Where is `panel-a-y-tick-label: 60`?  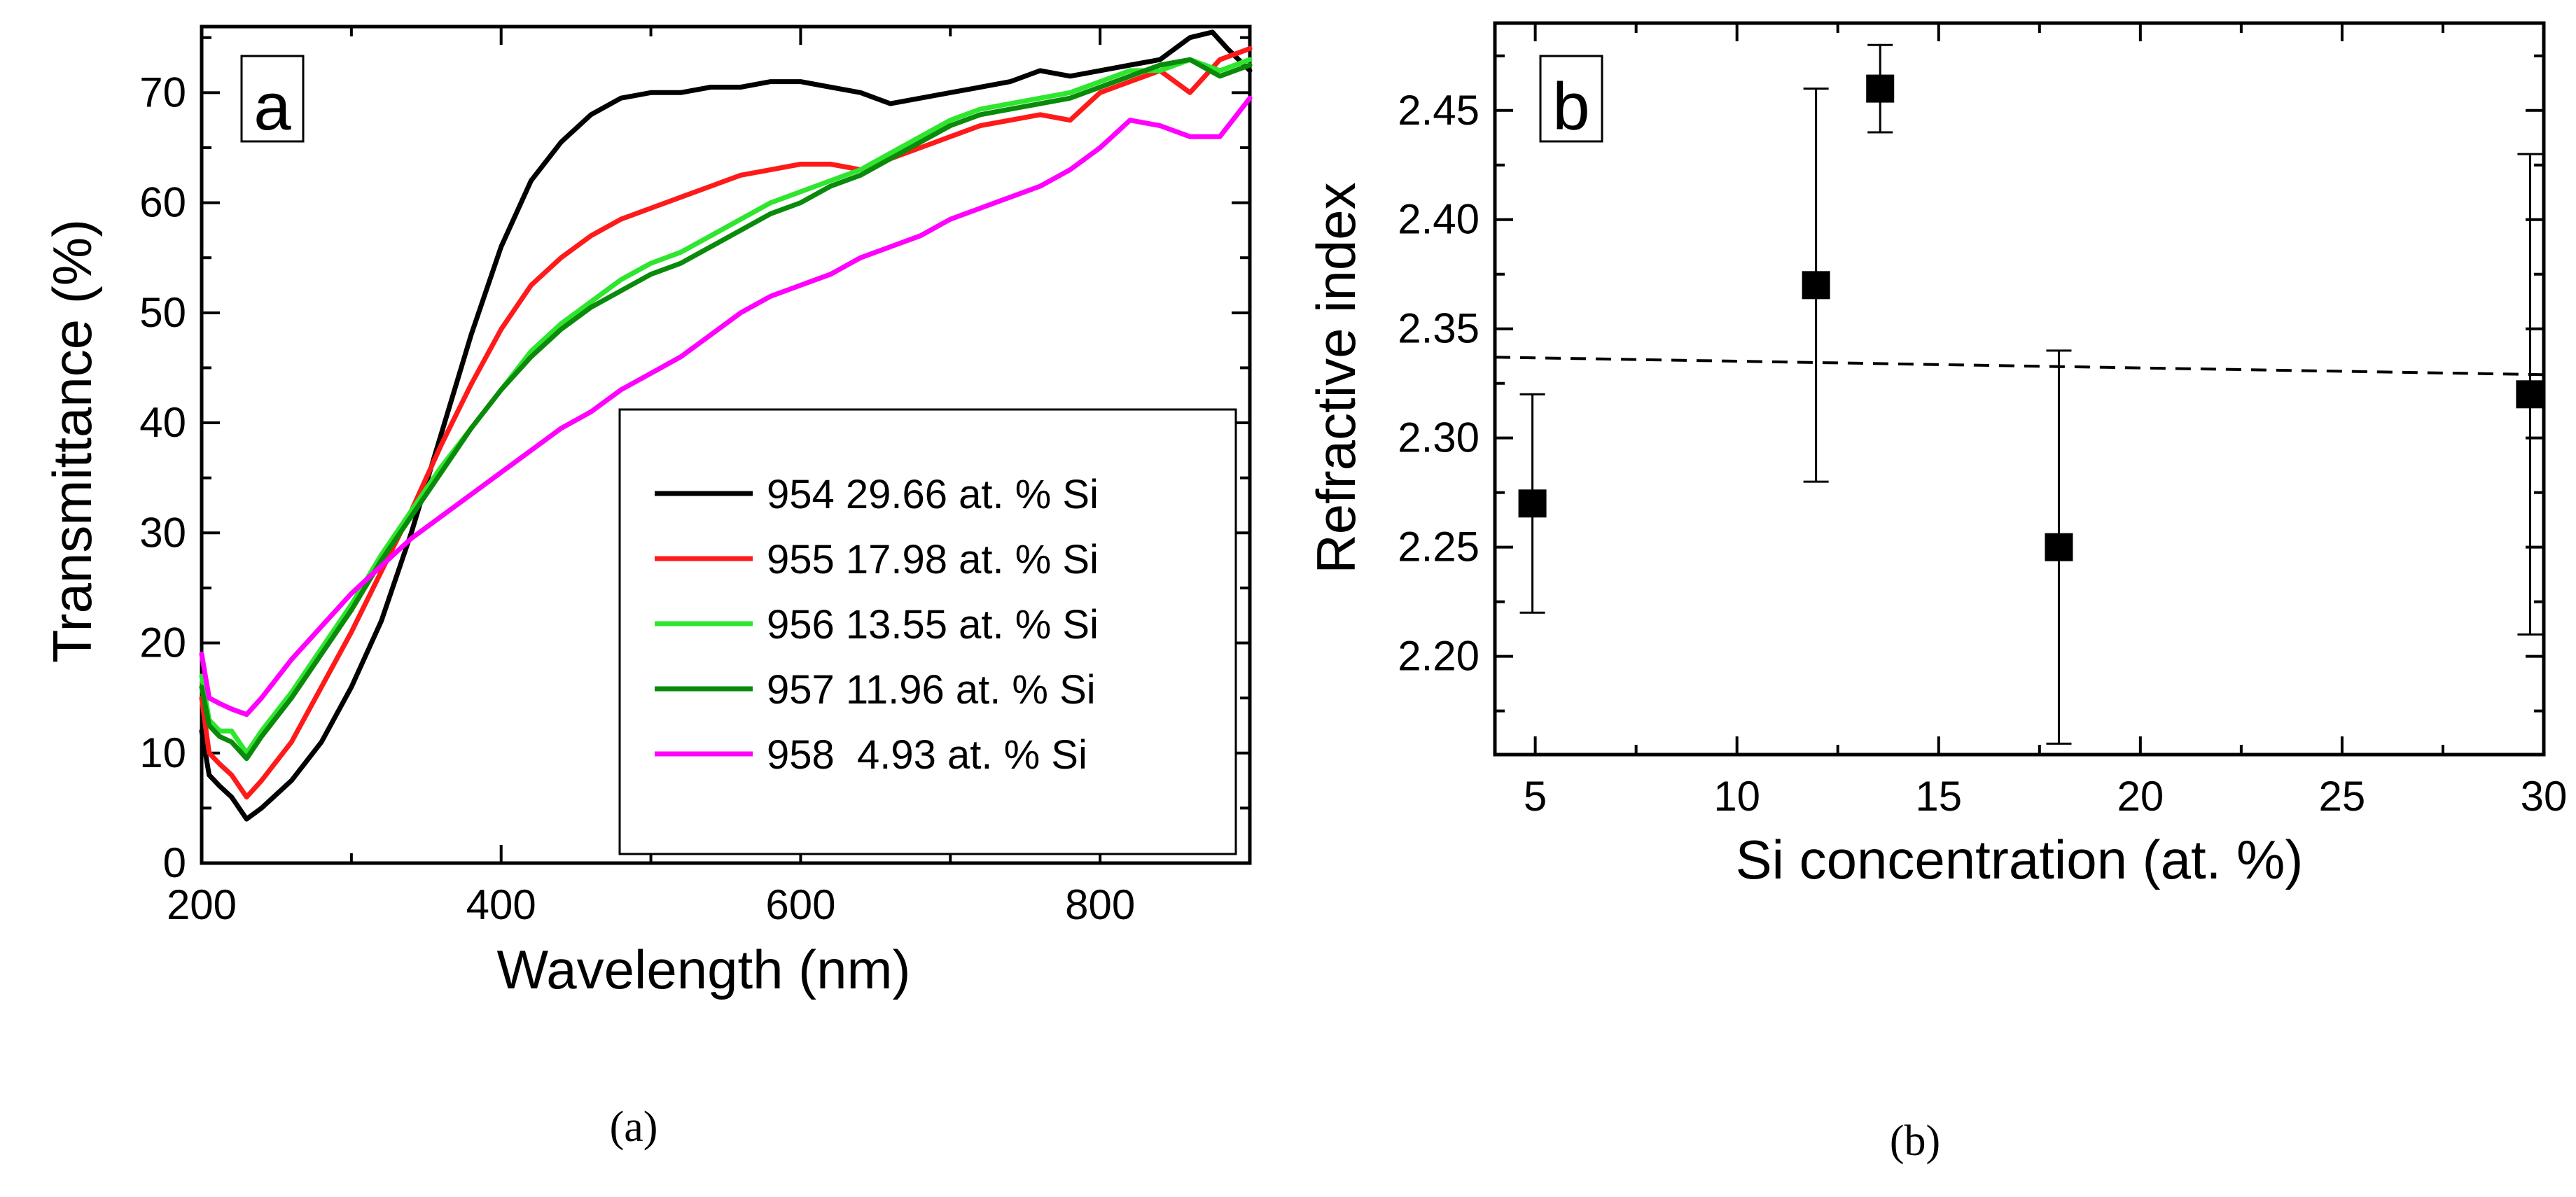 panel-a-y-tick-label: 60 is located at coordinates (162, 202).